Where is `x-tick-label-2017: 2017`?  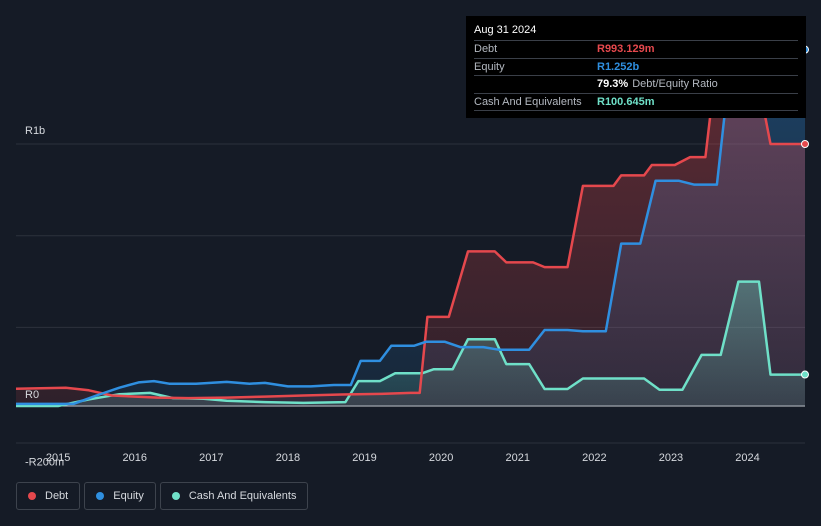 x-tick-label-2017: 2017 is located at coordinates (211, 458).